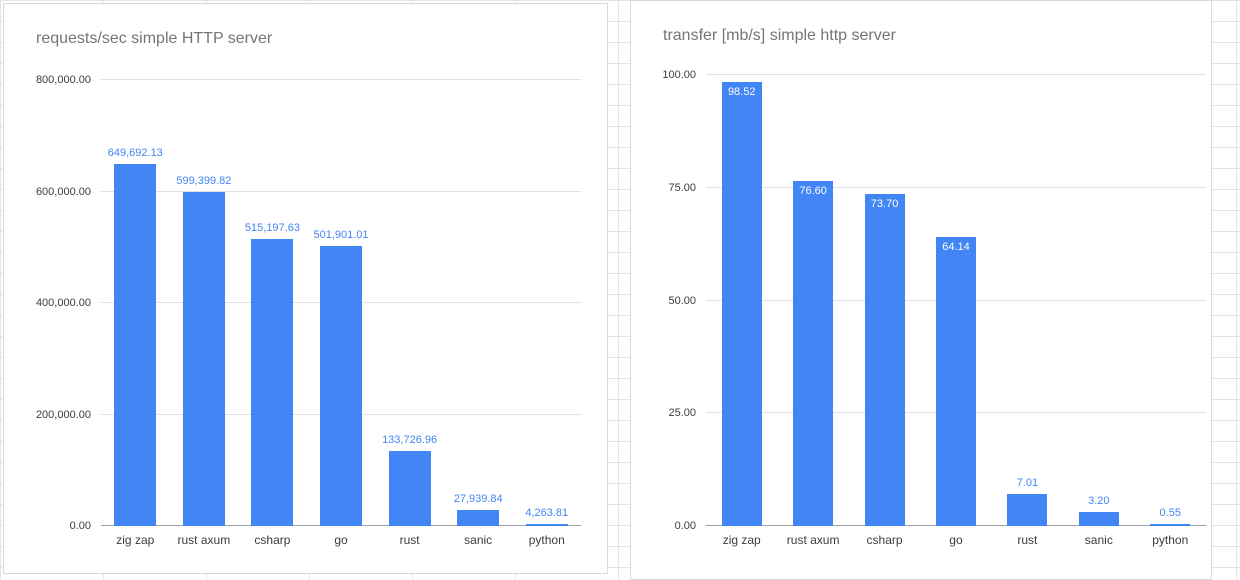 This screenshot has height=580, width=1240. I want to click on bar-slot: 0.55 python, so click(1170, 311).